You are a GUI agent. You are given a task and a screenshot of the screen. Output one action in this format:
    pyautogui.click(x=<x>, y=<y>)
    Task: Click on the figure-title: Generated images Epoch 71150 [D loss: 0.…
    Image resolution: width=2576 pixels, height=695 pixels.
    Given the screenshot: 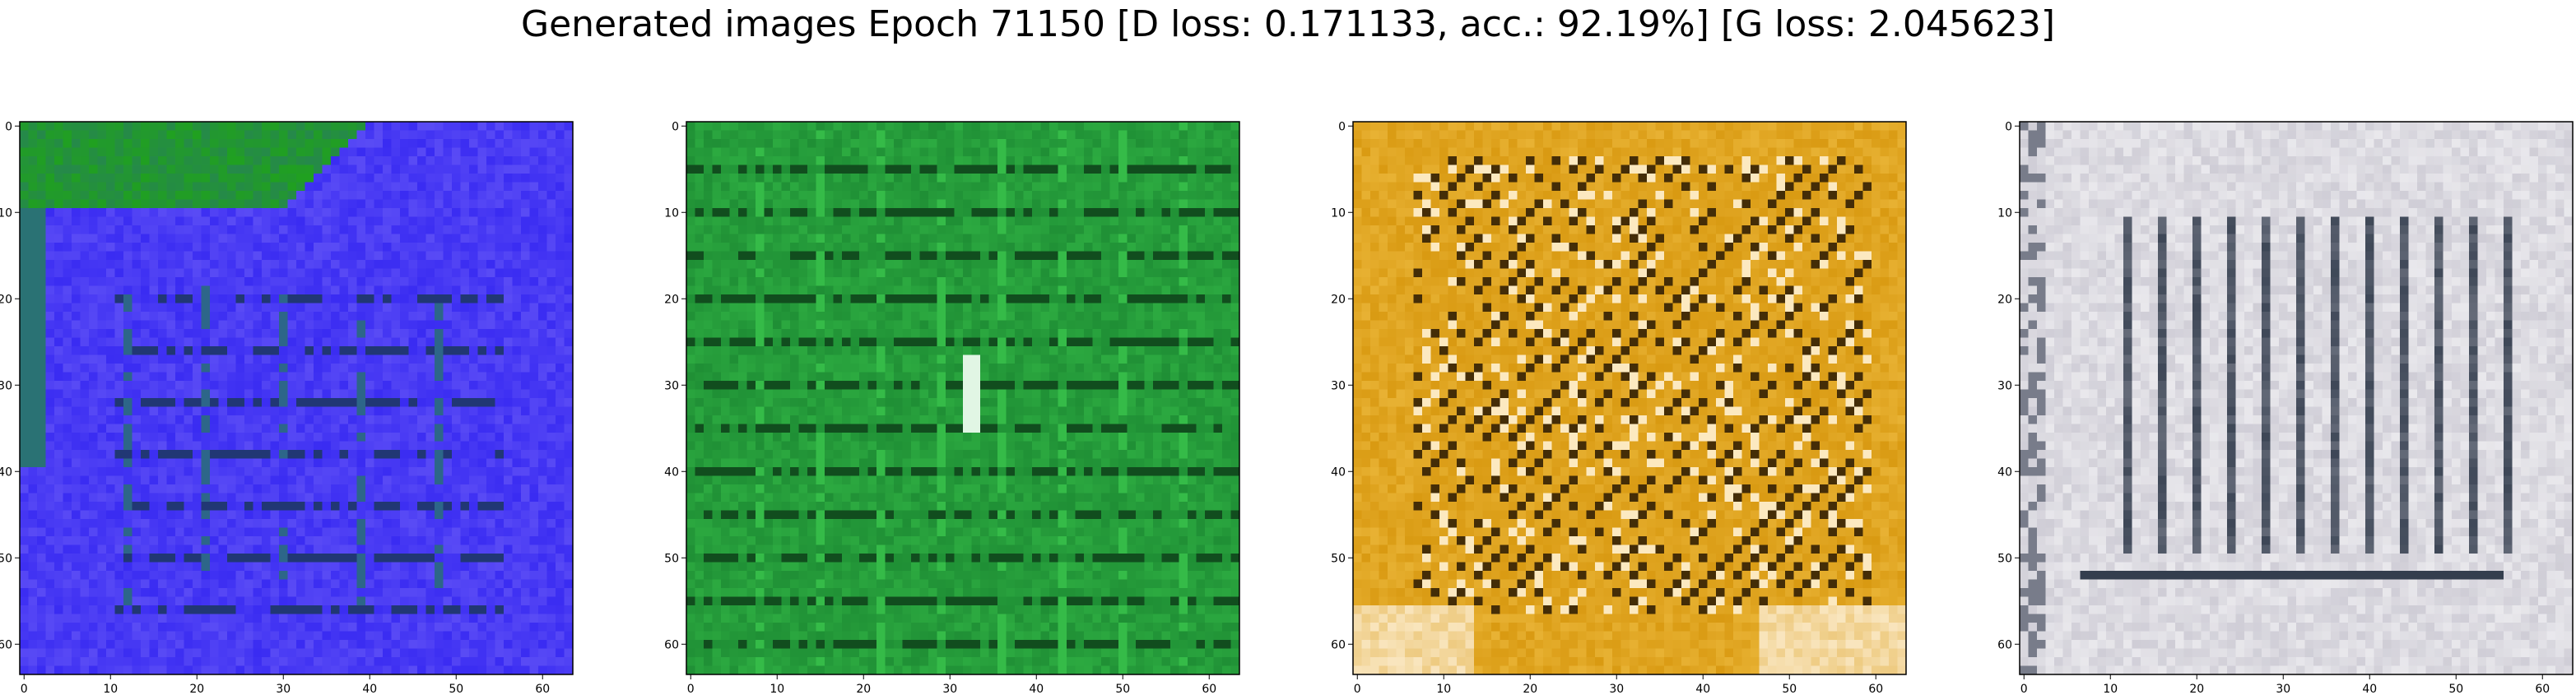 What is the action you would take?
    pyautogui.click(x=1288, y=24)
    